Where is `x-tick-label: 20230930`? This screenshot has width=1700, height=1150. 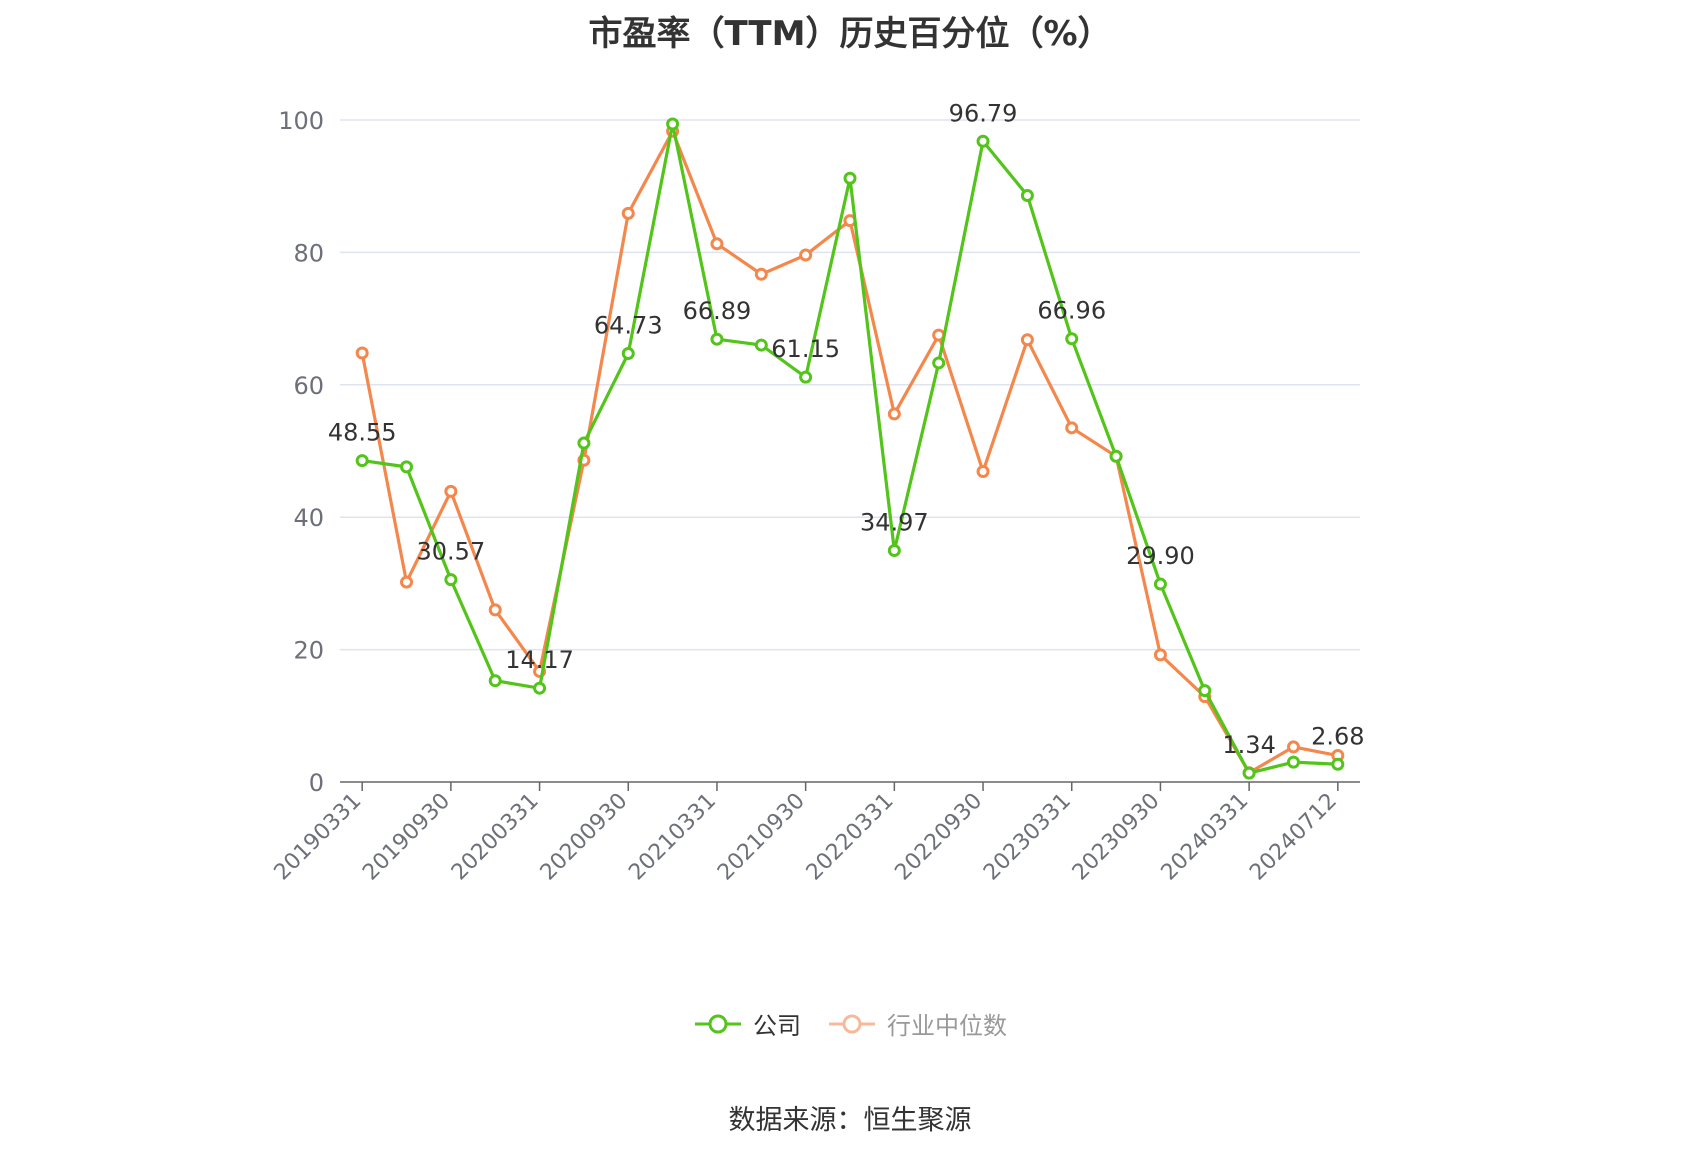 x-tick-label: 20230930 is located at coordinates (1116, 837).